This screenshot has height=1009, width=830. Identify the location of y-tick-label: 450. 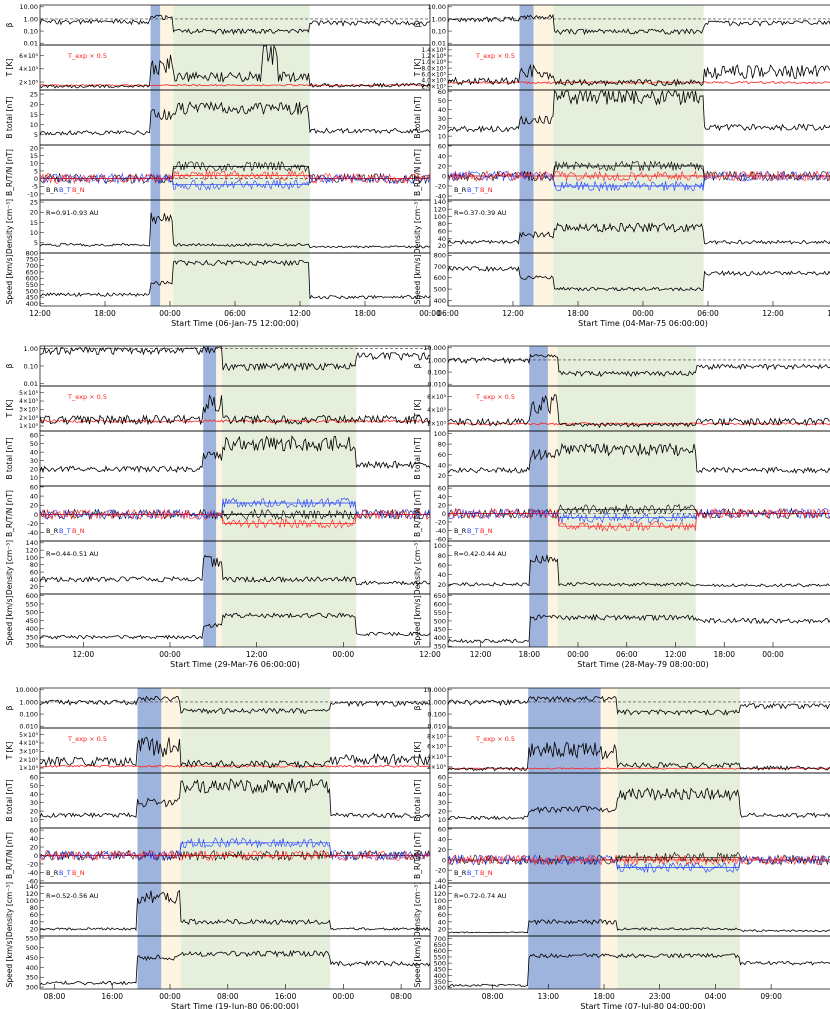
(32, 958).